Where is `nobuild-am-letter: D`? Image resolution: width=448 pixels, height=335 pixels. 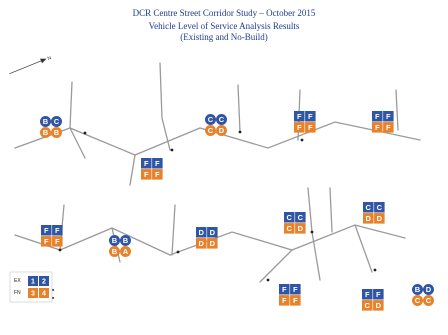
nobuild-am-letter: D is located at coordinates (369, 218).